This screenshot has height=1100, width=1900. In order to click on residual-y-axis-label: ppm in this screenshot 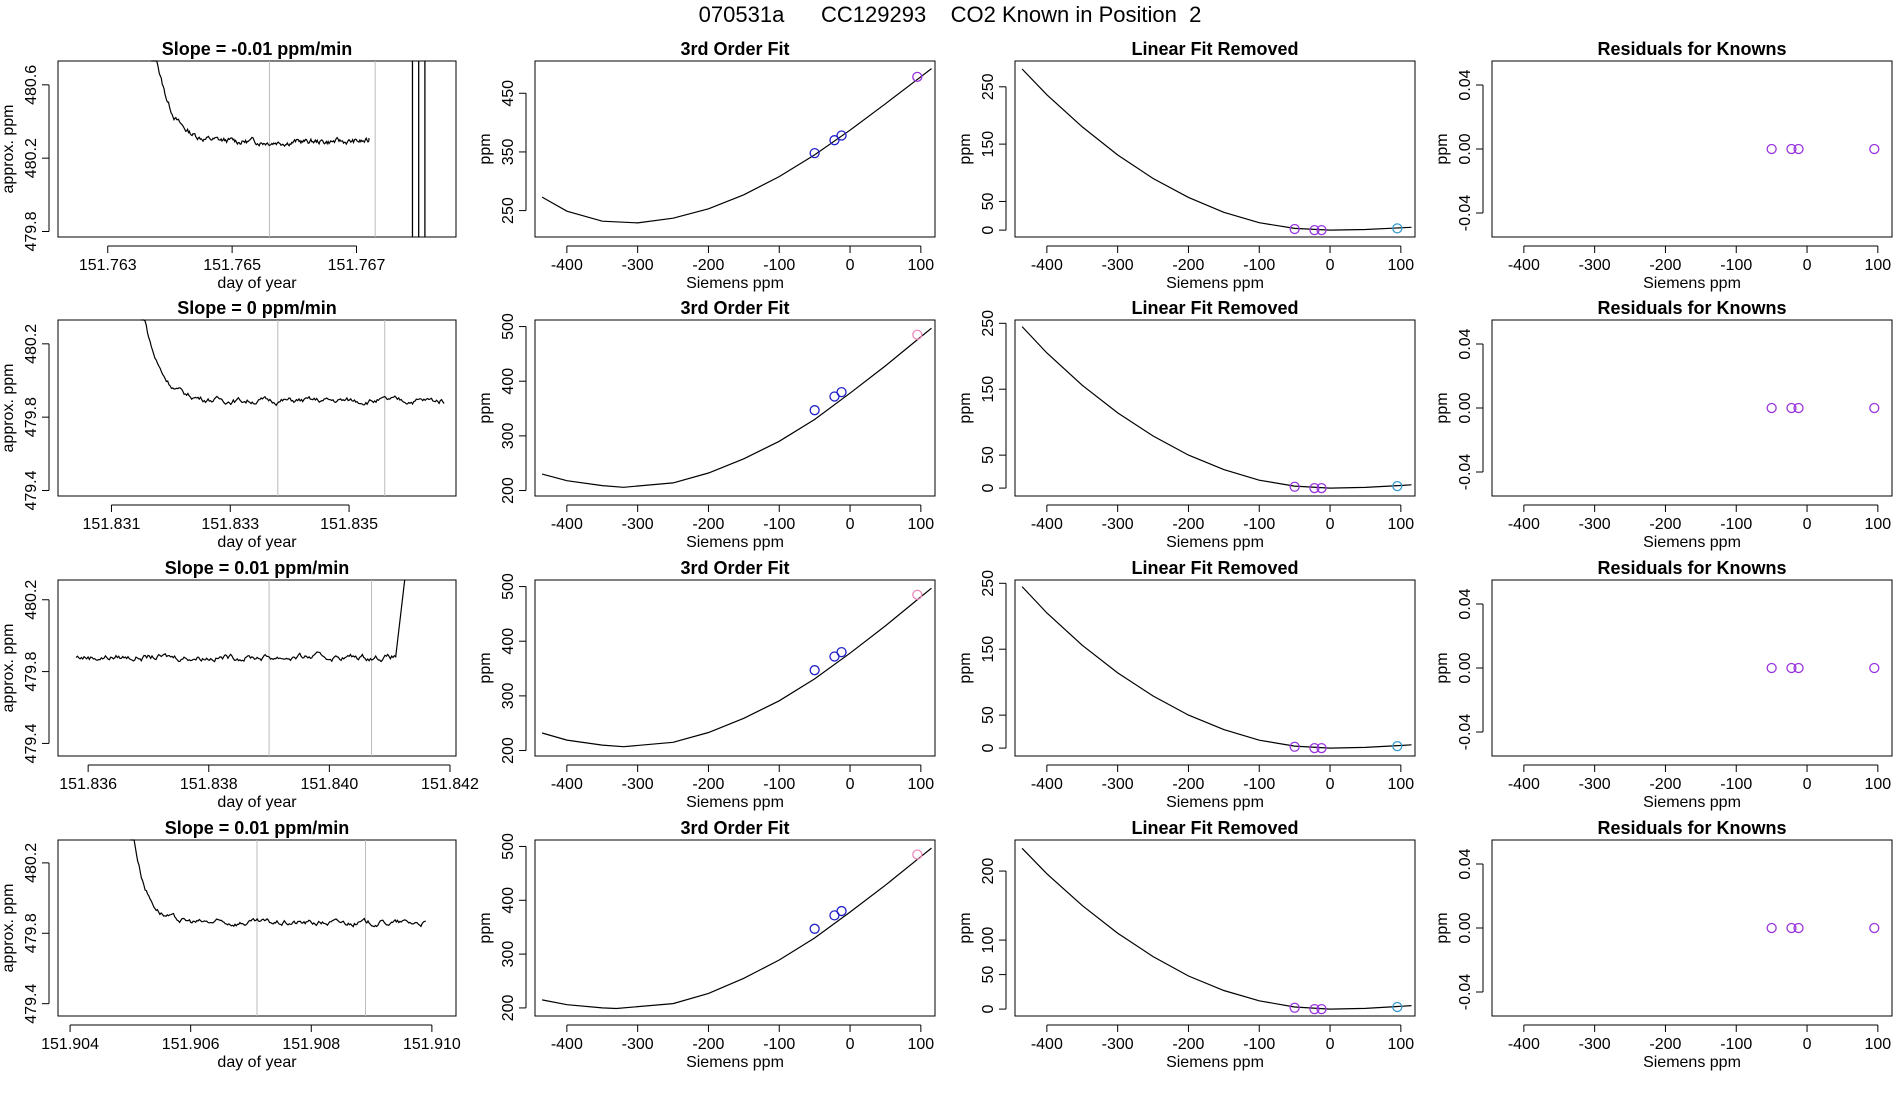, I will do `click(1442, 927)`.